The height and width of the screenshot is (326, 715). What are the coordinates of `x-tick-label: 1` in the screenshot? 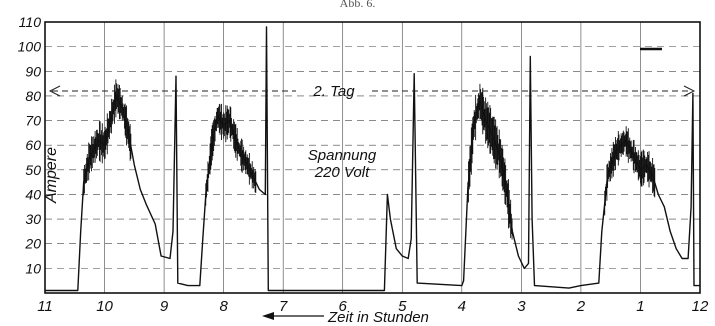 It's located at (640, 306).